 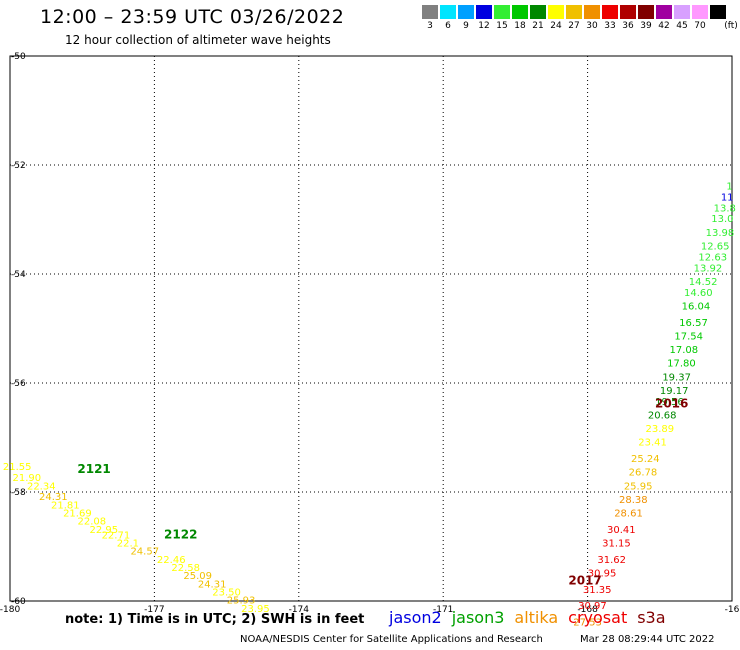 I want to click on x-tick-label: -177, so click(x=154, y=610).